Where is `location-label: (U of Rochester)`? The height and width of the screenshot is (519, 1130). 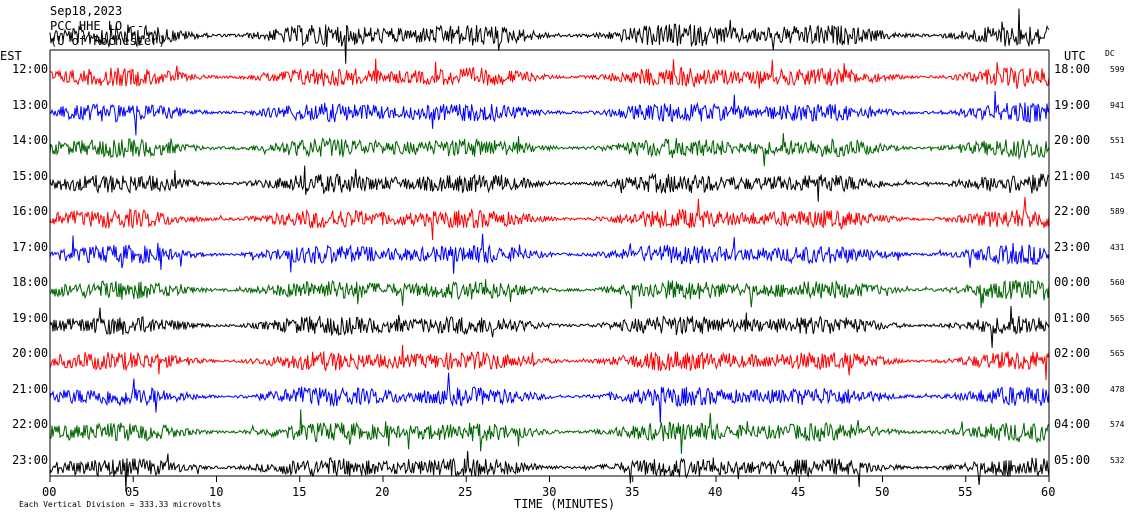
location-label: (U of Rochester) is located at coordinates (108, 41).